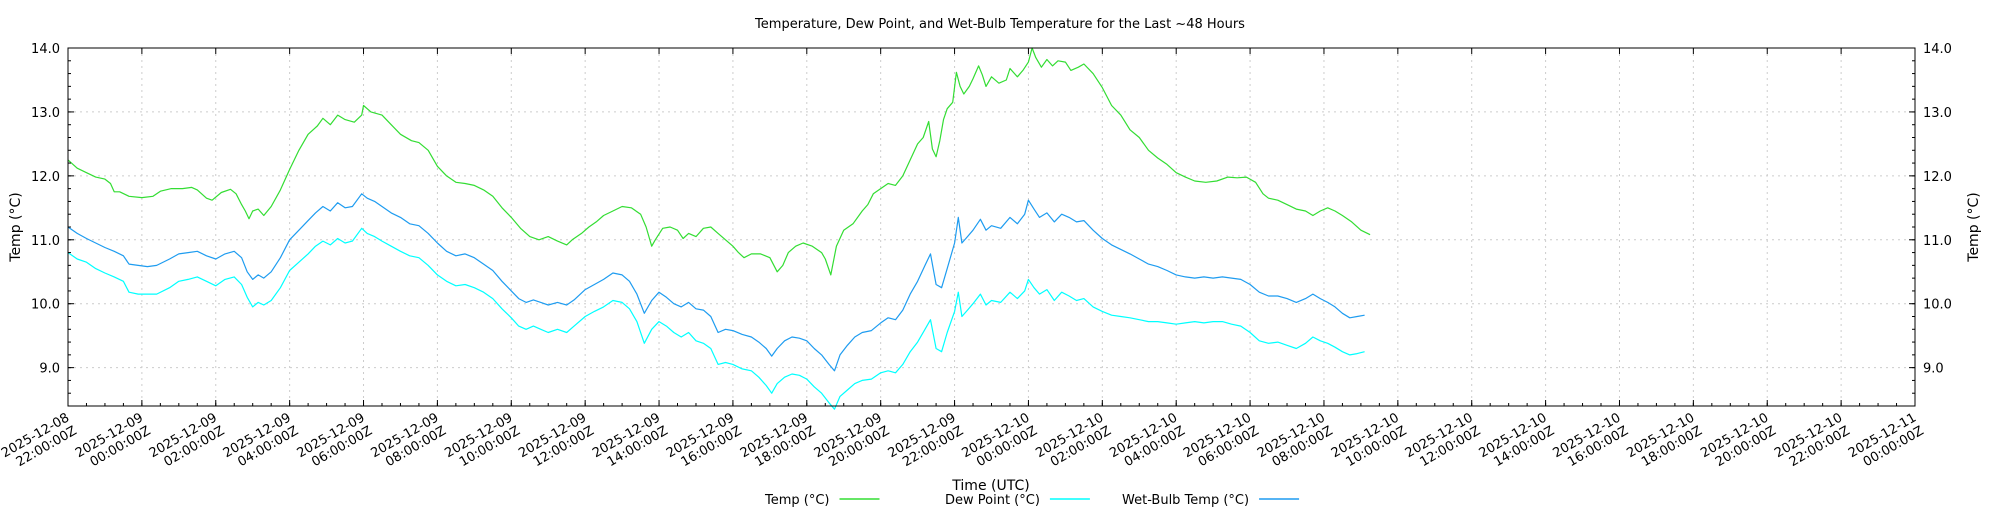 The height and width of the screenshot is (512, 2000). What do you see at coordinates (1937, 113) in the screenshot?
I see `y-tick-label-right: 13.0` at bounding box center [1937, 113].